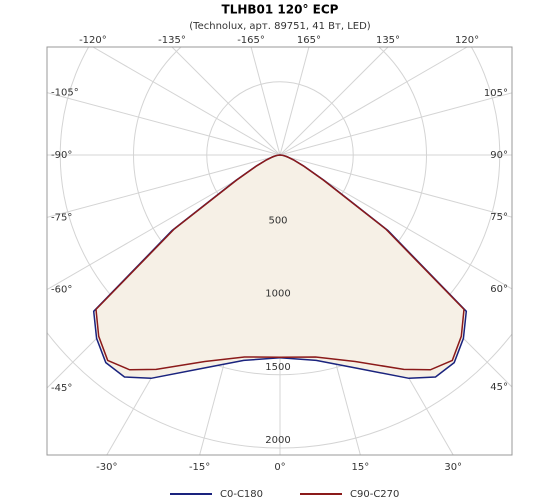 The image size is (560, 504). I want to click on r-tick-label: 500, so click(277, 220).